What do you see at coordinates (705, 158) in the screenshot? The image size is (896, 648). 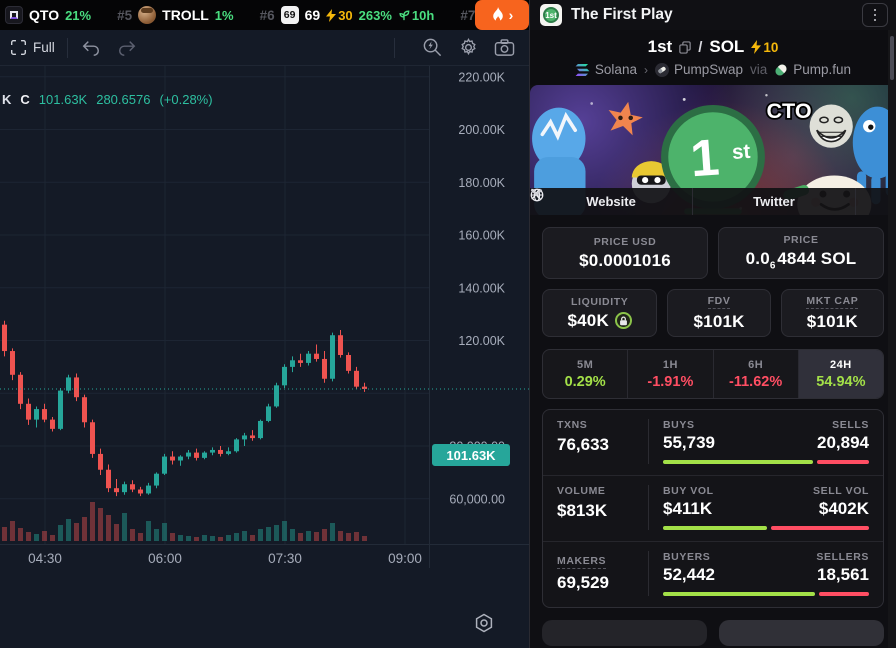 I see `svg-text: 1` at bounding box center [705, 158].